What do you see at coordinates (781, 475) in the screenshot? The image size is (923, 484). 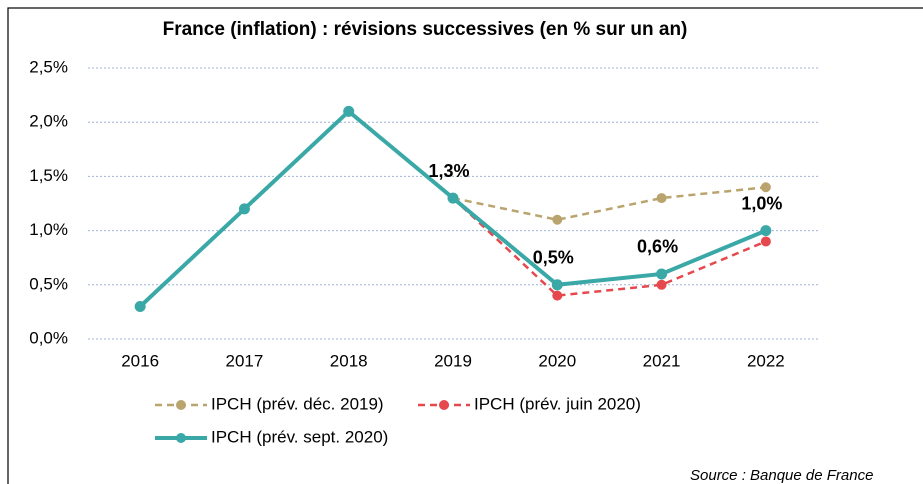 I see `source: Source : Banque de France` at bounding box center [781, 475].